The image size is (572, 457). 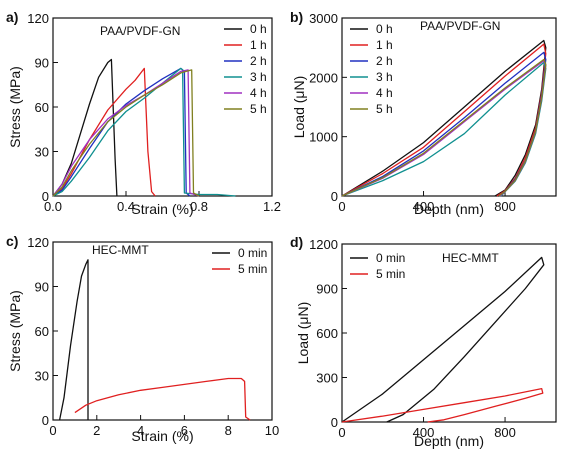 I want to click on panel-label: b), so click(x=296, y=17).